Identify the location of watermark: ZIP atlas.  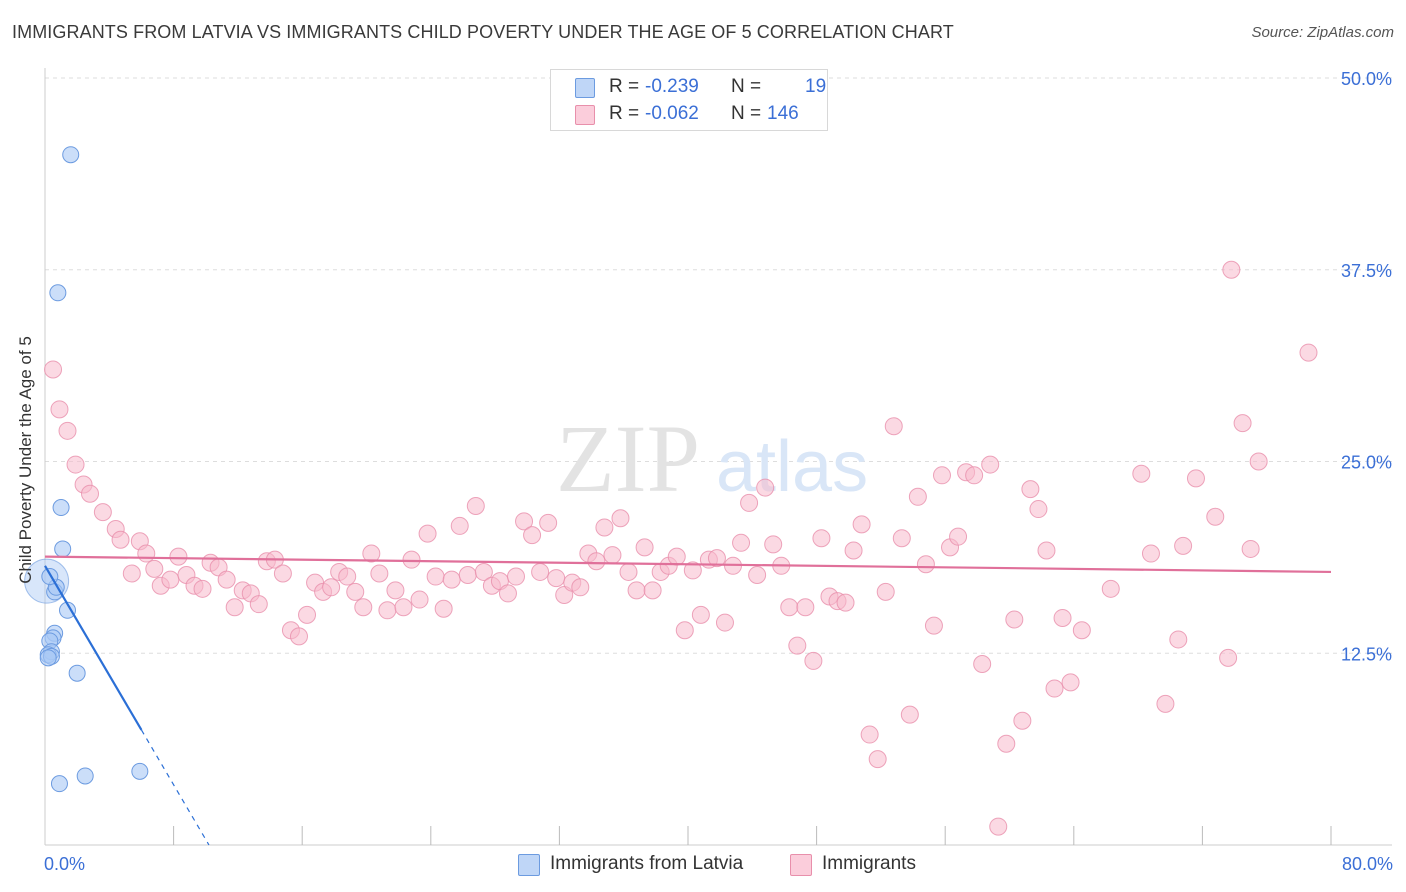
(712, 458).